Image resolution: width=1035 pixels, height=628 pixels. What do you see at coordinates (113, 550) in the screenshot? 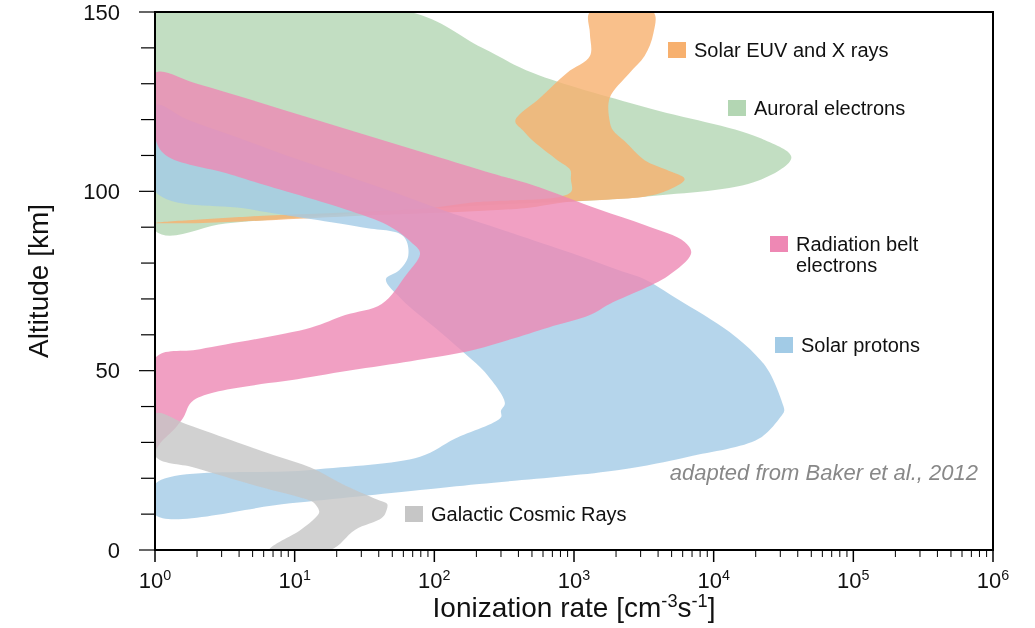
I see `y-tick-label: 0` at bounding box center [113, 550].